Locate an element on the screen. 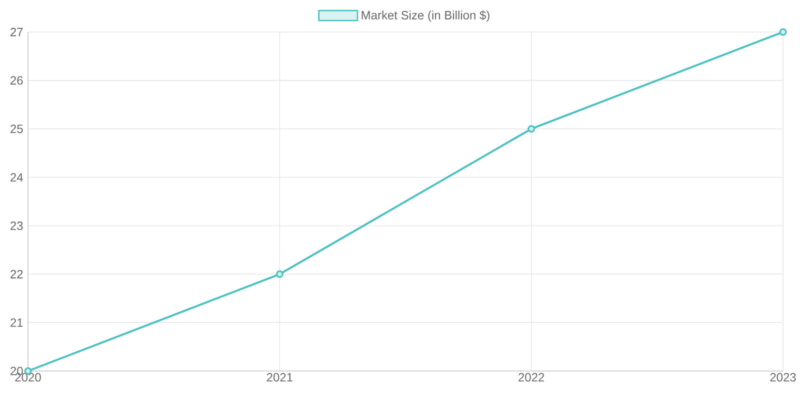  y-tick-label: 23 is located at coordinates (16, 225).